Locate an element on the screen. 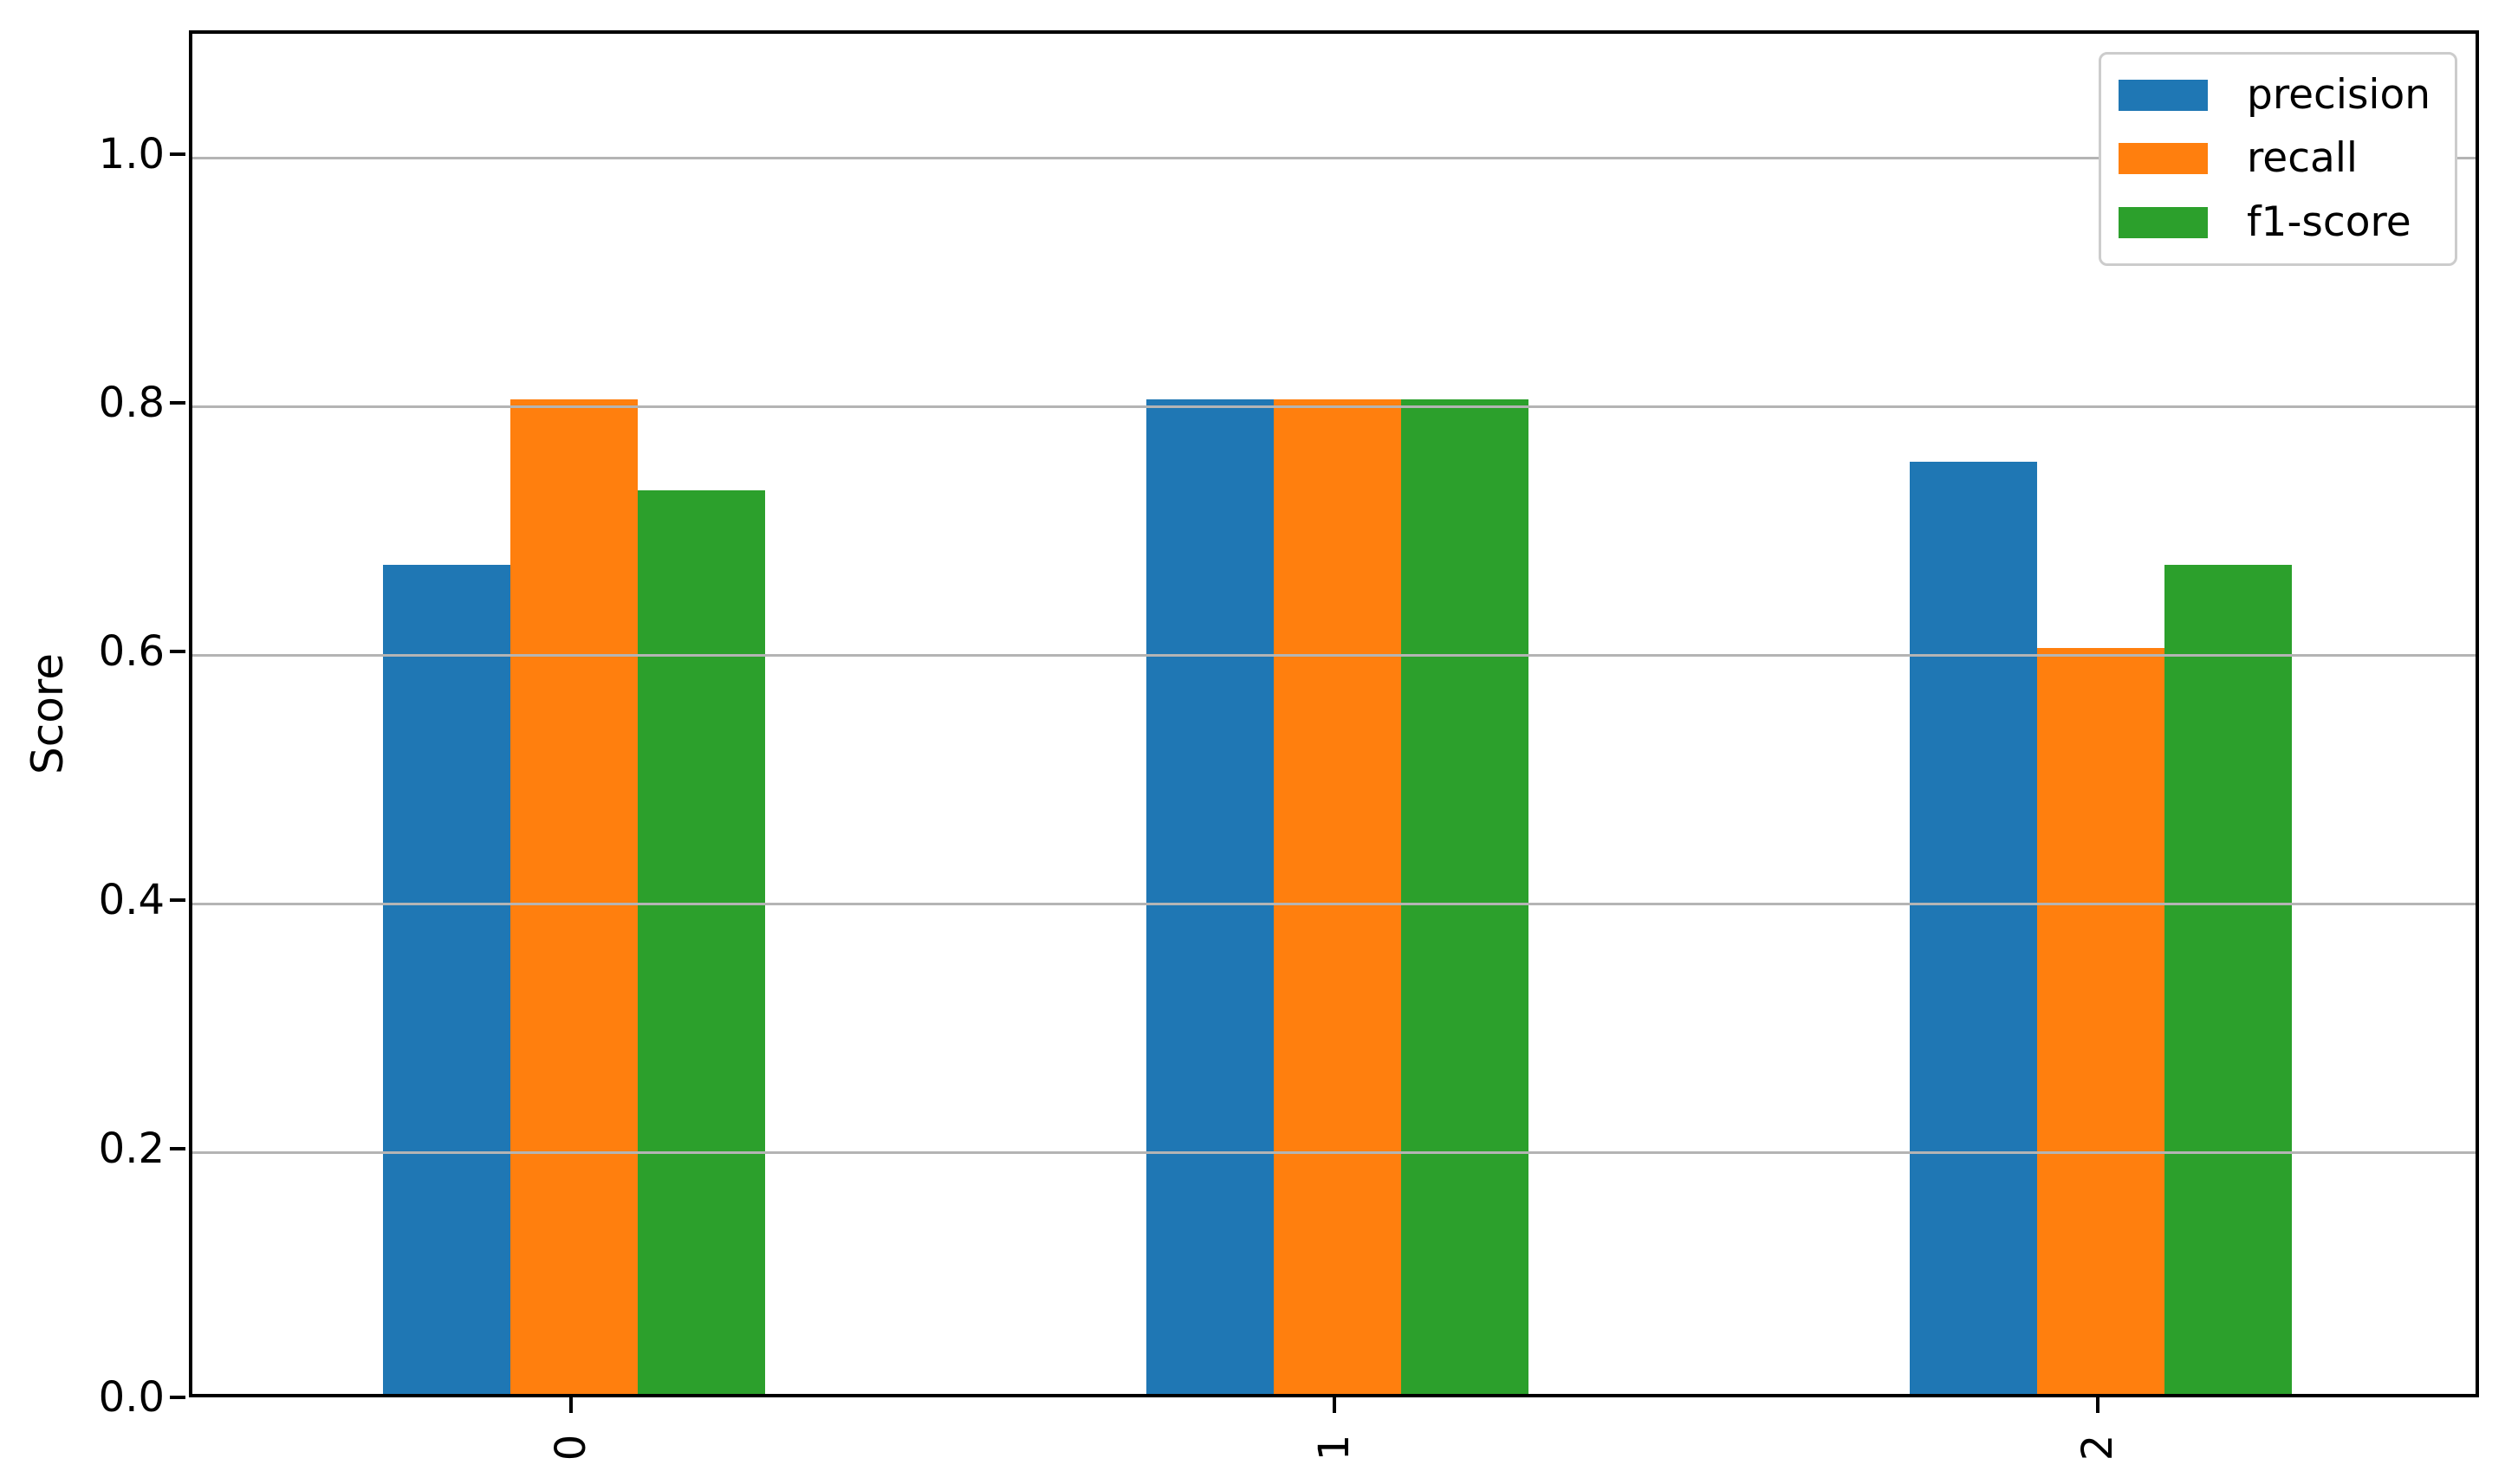  y-tick-mark-0.6 is located at coordinates (177, 652).